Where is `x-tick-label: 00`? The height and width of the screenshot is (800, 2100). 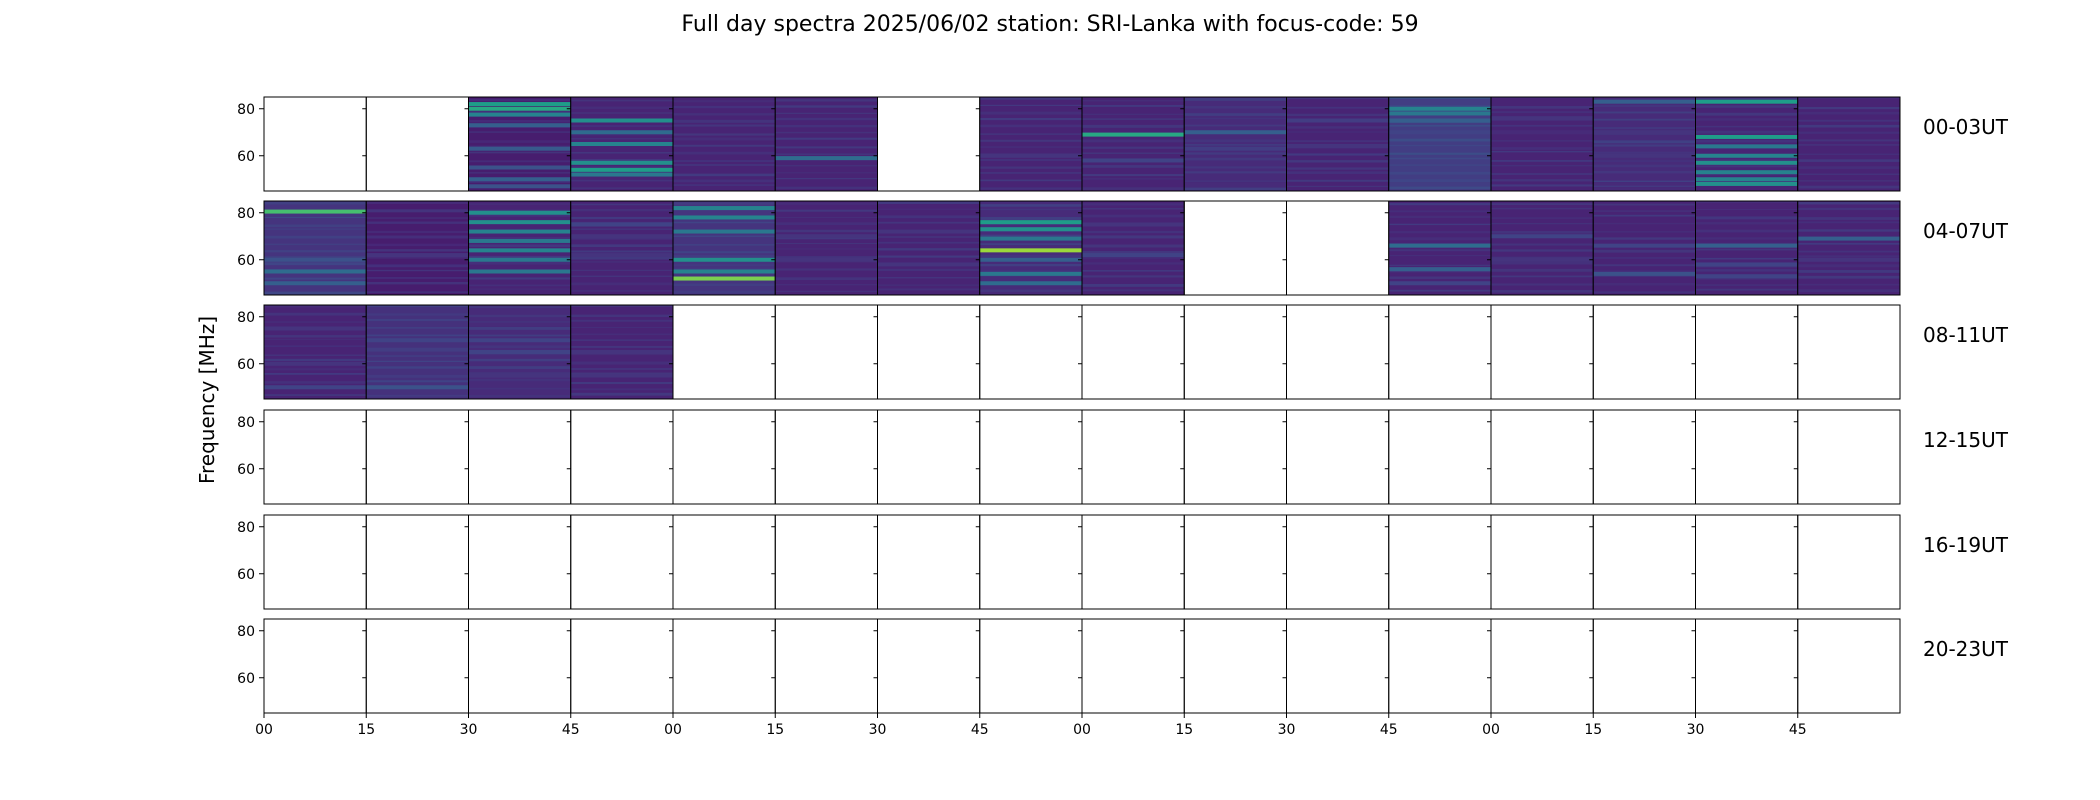 x-tick-label: 00 is located at coordinates (264, 730).